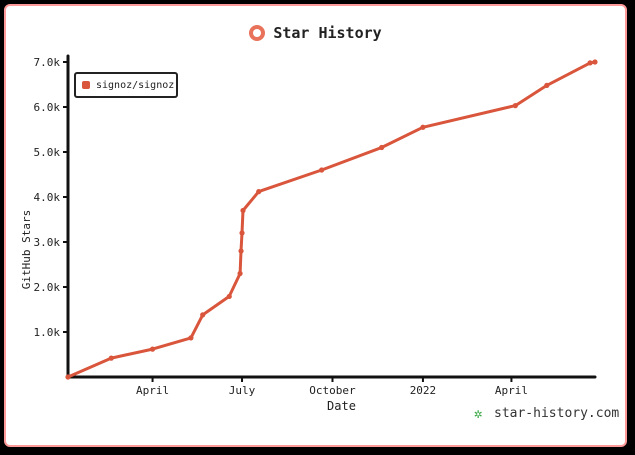 The width and height of the screenshot is (635, 455). What do you see at coordinates (47, 62) in the screenshot?
I see `y-tick-label: 7.0k` at bounding box center [47, 62].